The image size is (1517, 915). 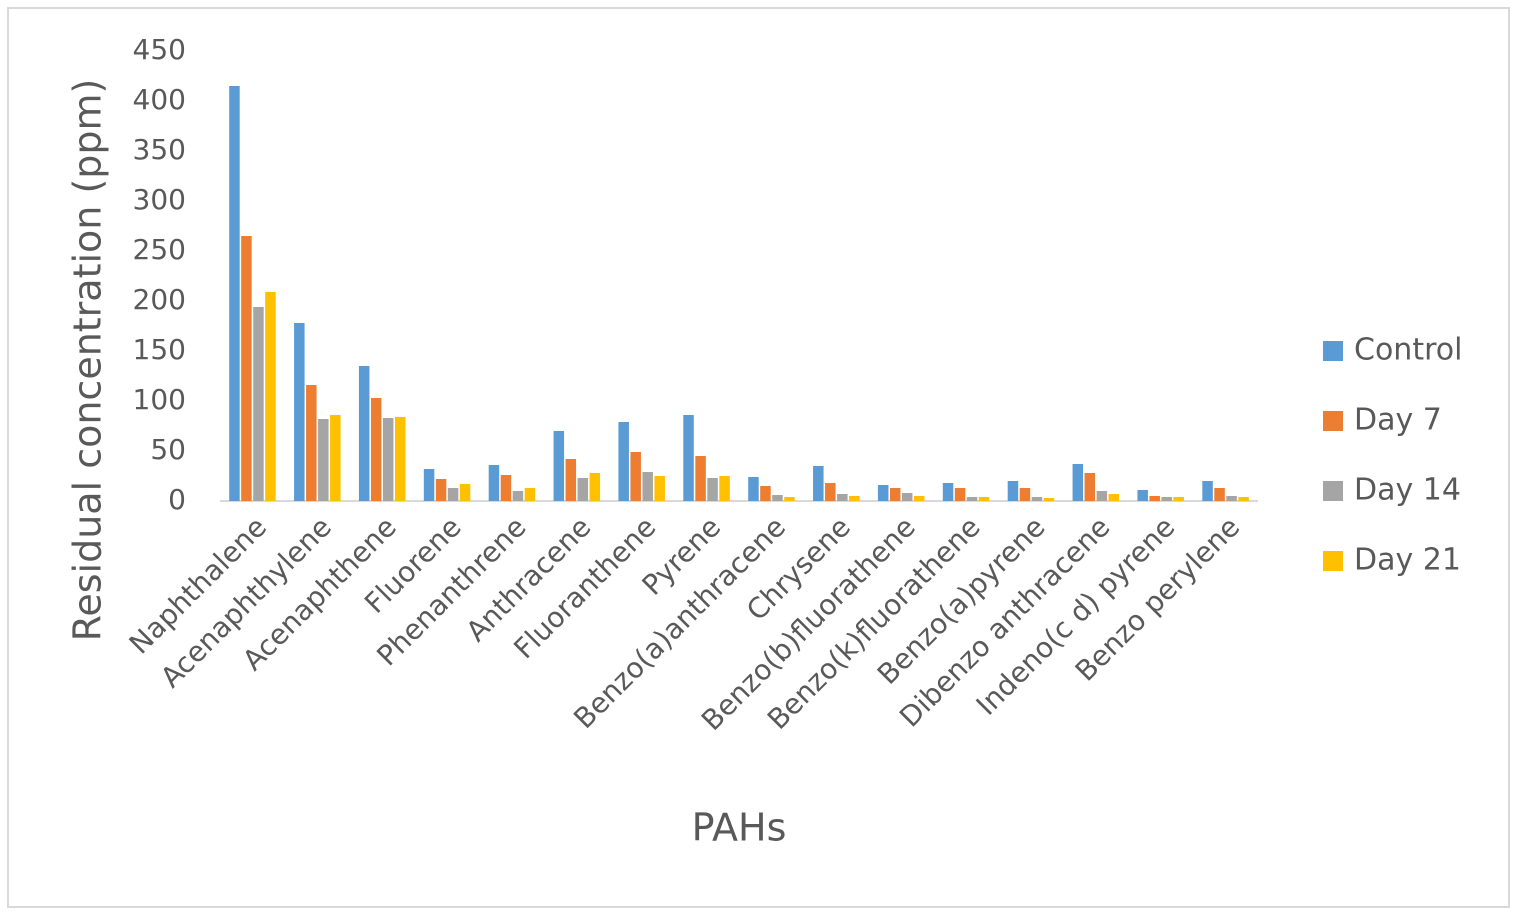 What do you see at coordinates (177, 499) in the screenshot?
I see `y-tick-label: 0` at bounding box center [177, 499].